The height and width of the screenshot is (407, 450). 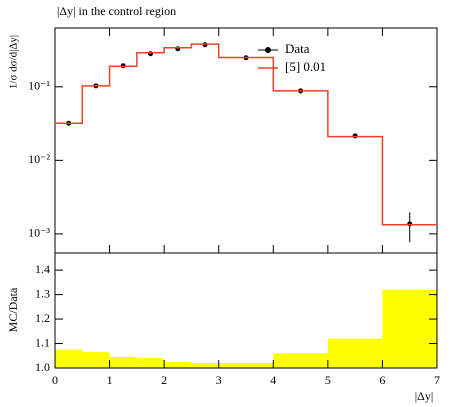 I want to click on y-tick-label: 1.3, so click(x=42, y=293).